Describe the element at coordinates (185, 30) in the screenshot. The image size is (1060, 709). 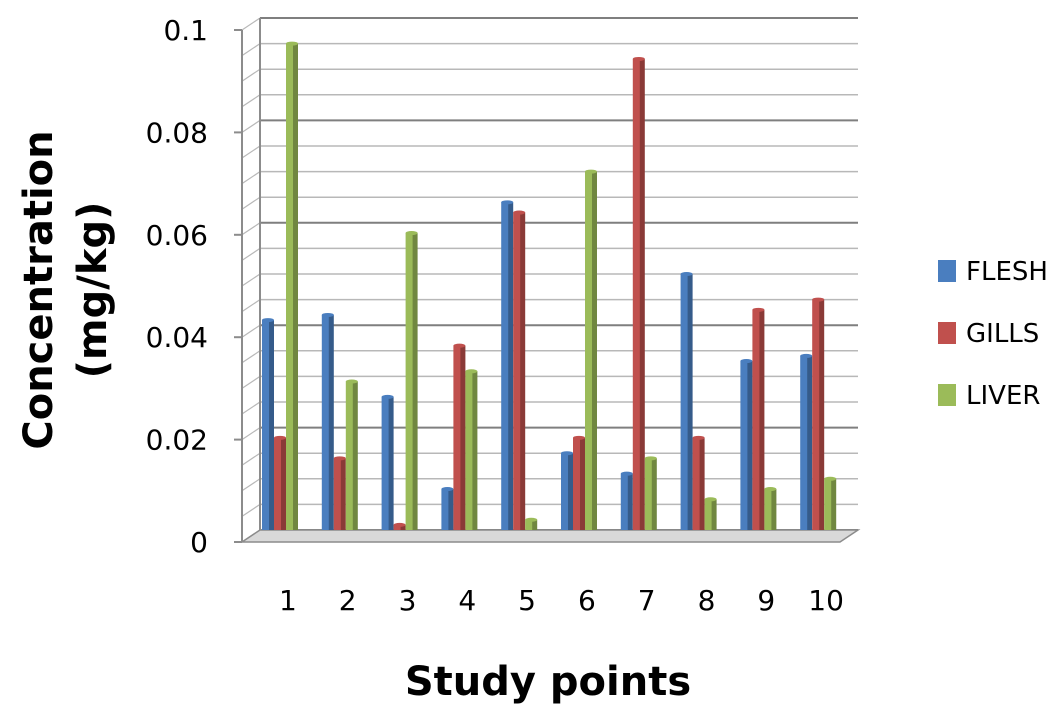
I see `y-tick-label: 0.1` at that location.